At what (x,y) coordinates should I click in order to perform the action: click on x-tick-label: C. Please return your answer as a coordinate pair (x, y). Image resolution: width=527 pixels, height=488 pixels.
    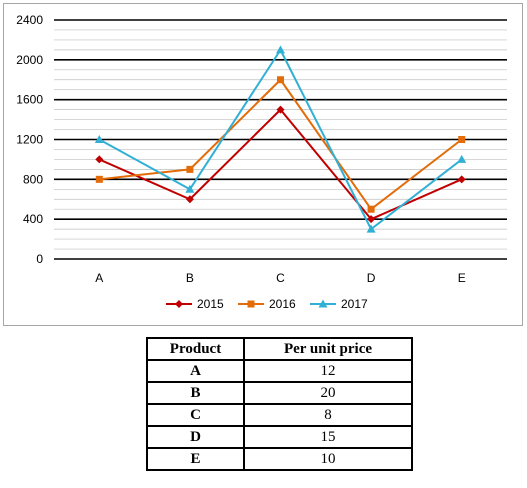
    Looking at the image, I should click on (280, 278).